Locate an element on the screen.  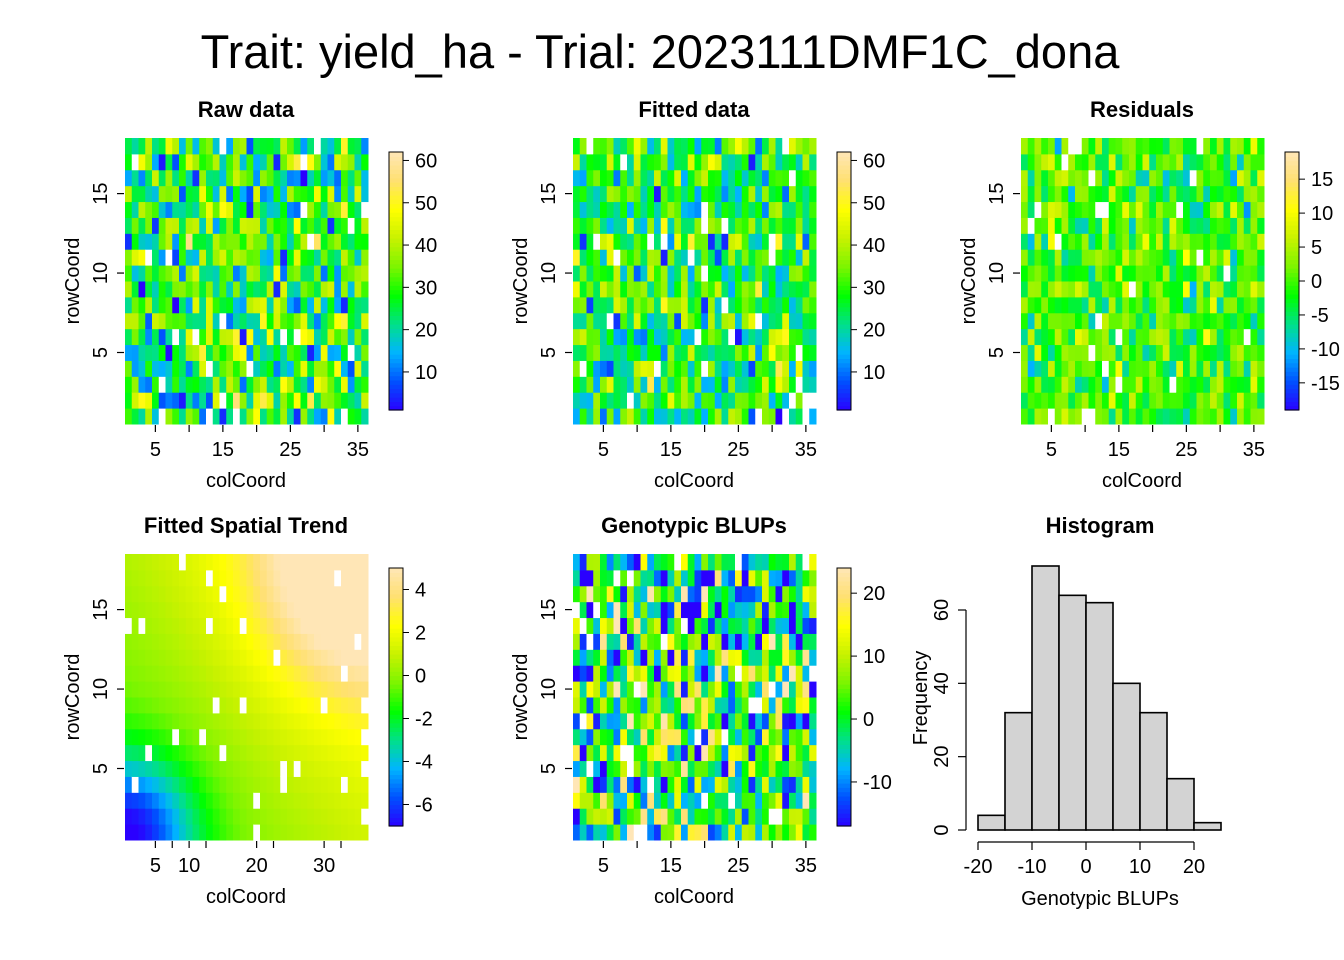
x-tick-label: 30 is located at coordinates (324, 866).